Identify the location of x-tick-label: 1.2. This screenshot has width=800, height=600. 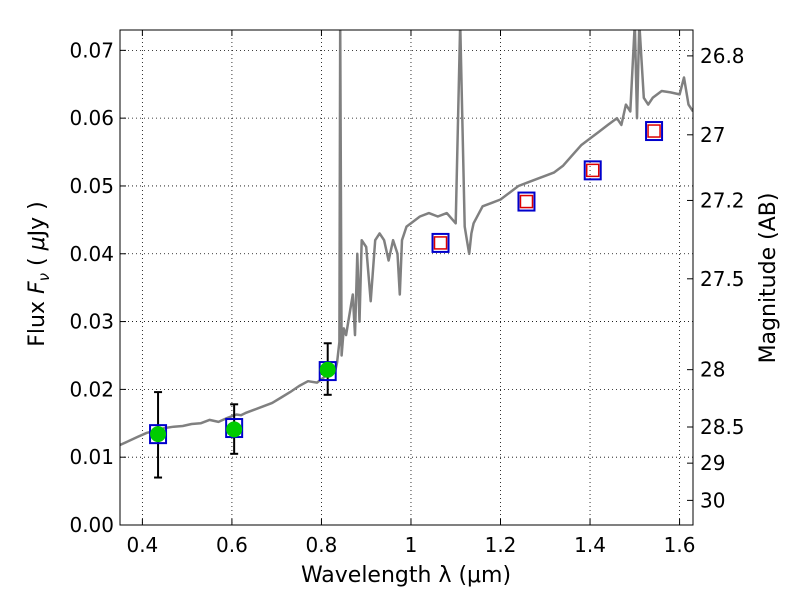
(501, 545).